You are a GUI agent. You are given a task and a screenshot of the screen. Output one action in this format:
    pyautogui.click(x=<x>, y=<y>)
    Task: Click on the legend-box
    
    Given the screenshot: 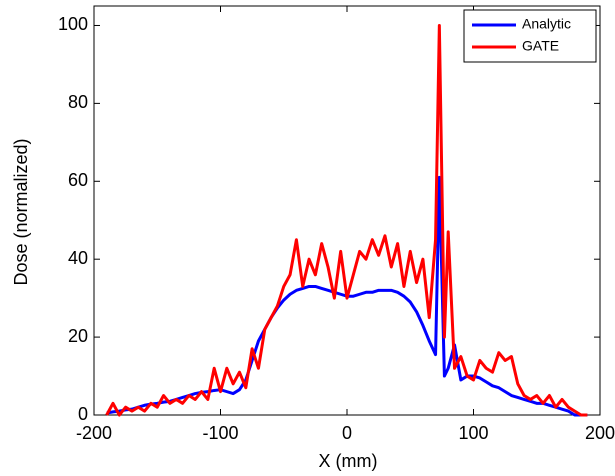 What is the action you would take?
    pyautogui.click(x=530, y=36)
    